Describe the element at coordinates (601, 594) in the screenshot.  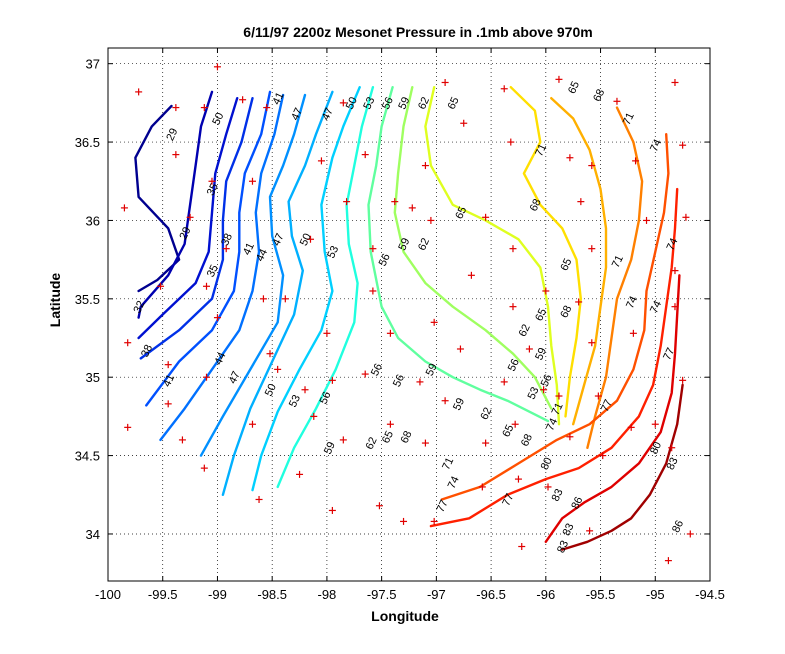
I see `x-tick-label: -95.5` at that location.